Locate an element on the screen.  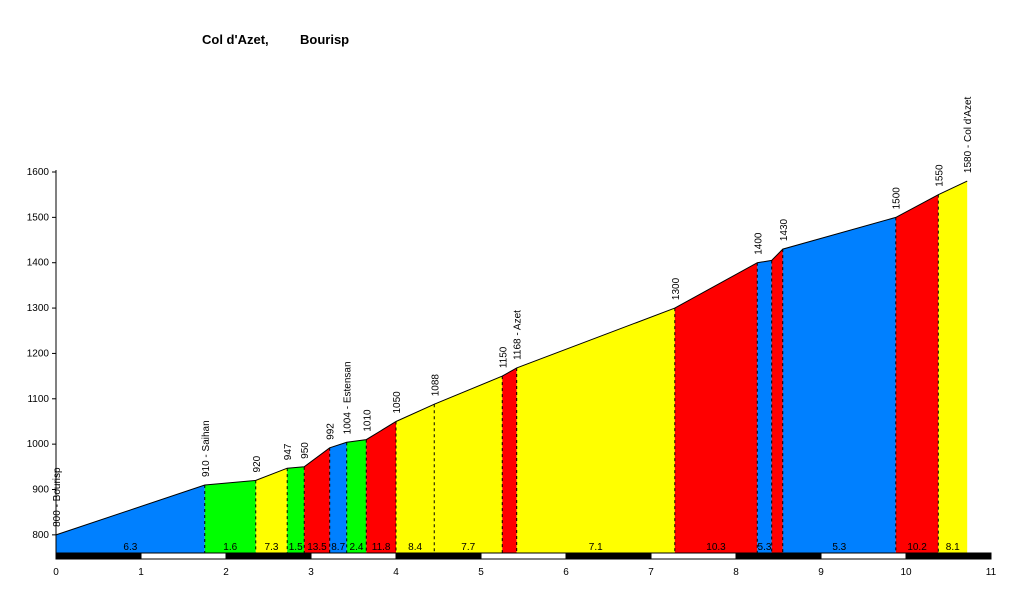
y-tick-label: 1300 is located at coordinates (38, 308).